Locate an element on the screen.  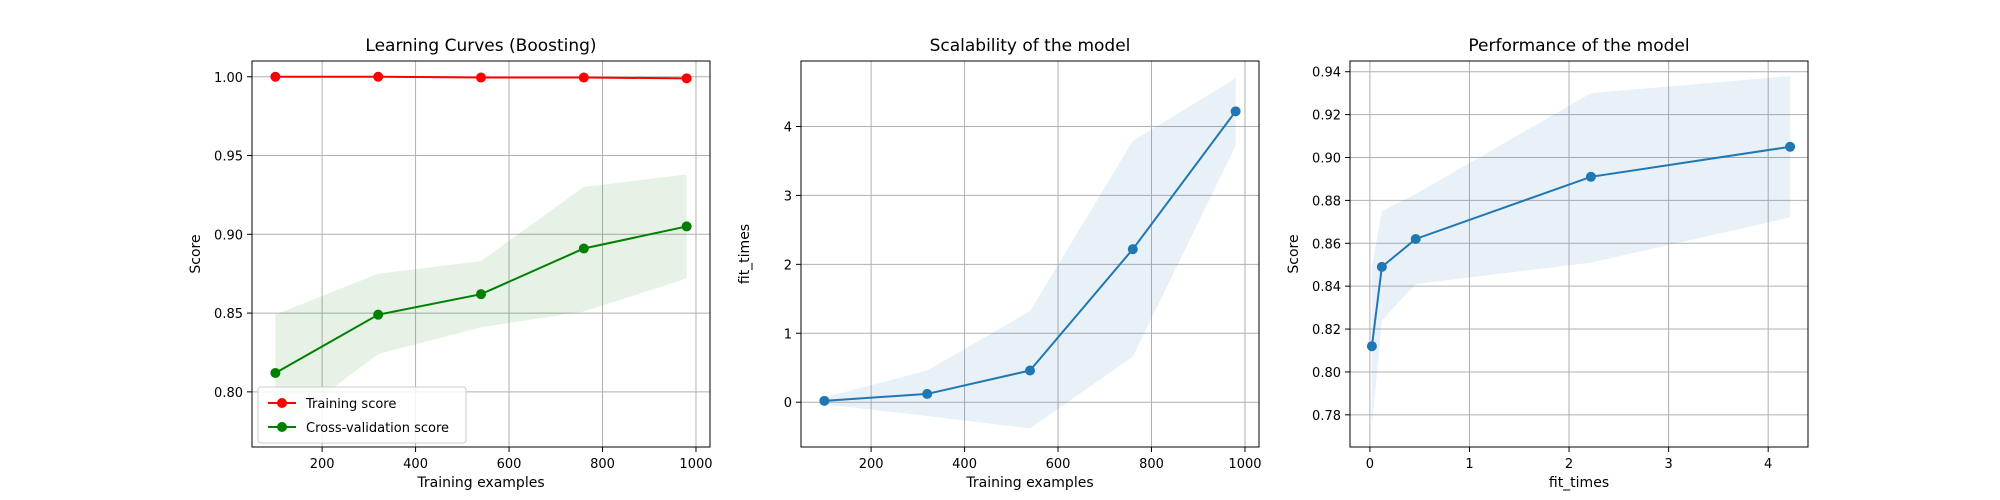
x-tick-label: 2 is located at coordinates (1569, 464).